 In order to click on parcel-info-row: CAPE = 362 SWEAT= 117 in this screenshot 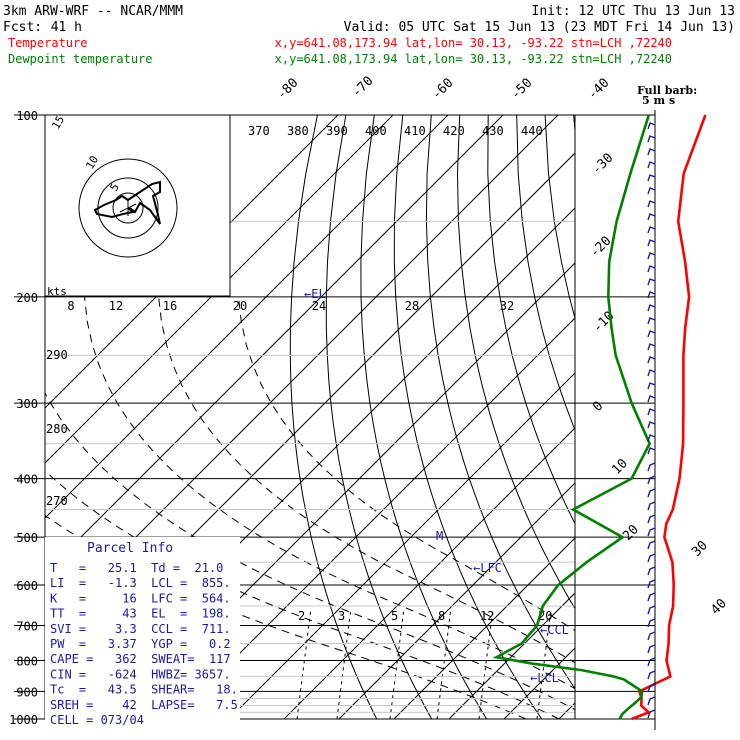, I will do `click(140, 659)`.